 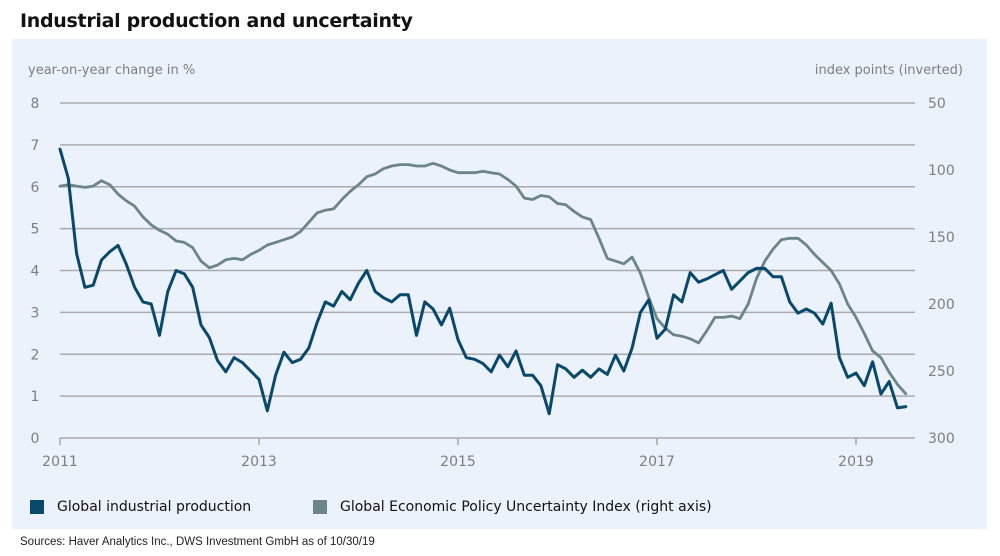 I want to click on legend-swatch-epu, so click(x=320, y=507).